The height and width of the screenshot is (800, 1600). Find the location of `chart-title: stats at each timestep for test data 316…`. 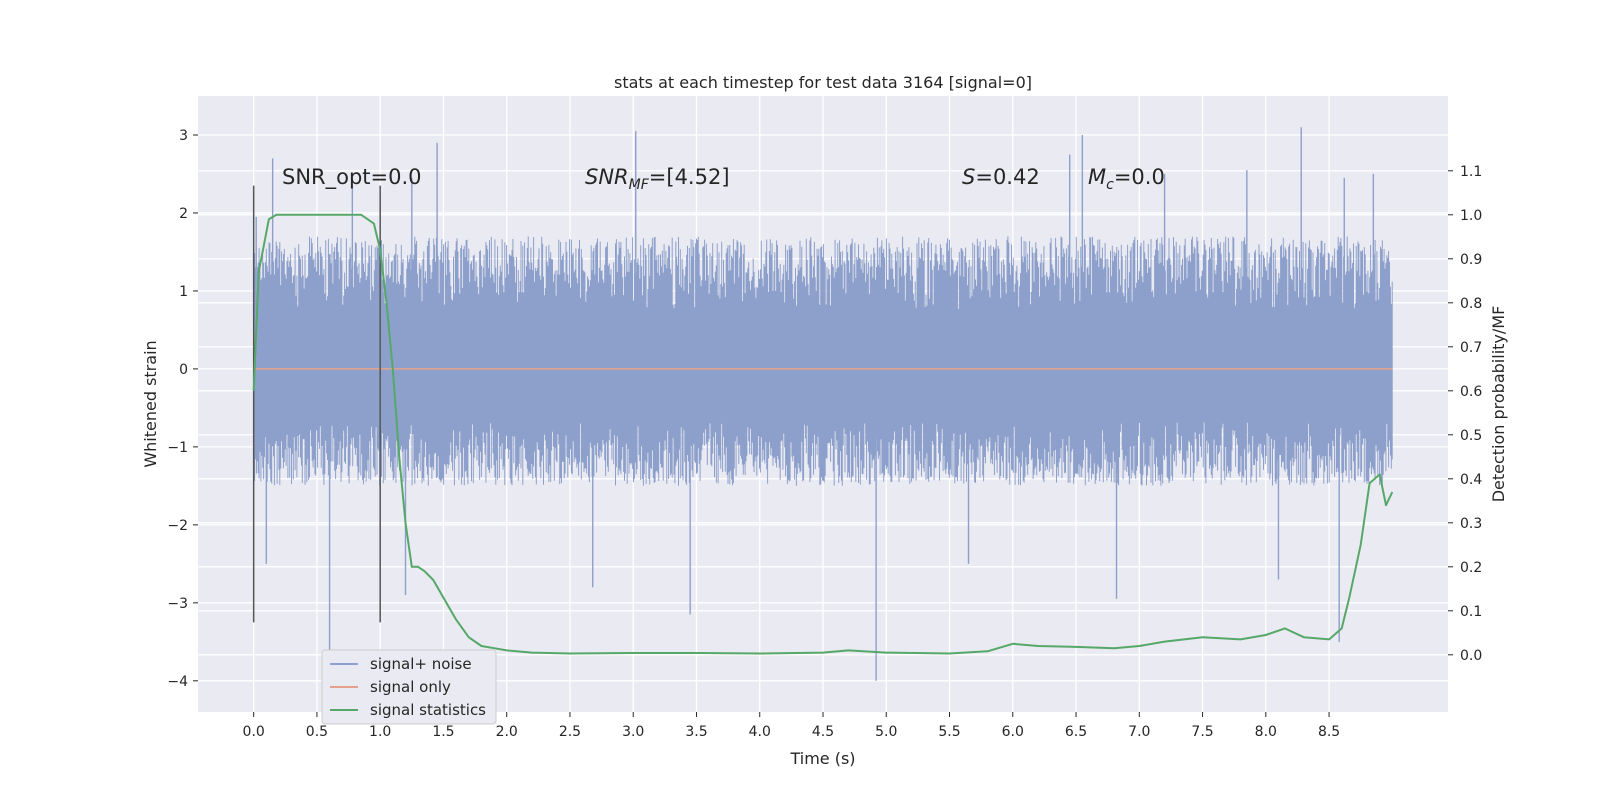

chart-title: stats at each timestep for test data 316… is located at coordinates (823, 82).